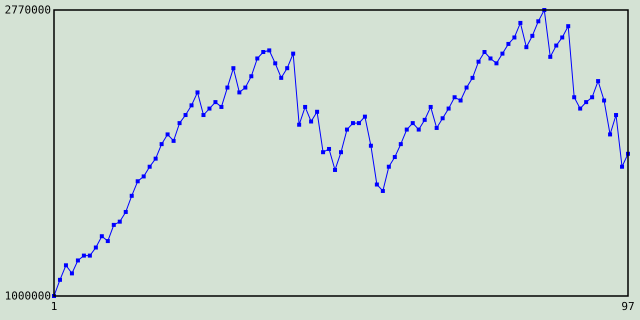 The image size is (640, 320). Describe the element at coordinates (27, 10) in the screenshot. I see `y-tick-label: 2770000` at that location.